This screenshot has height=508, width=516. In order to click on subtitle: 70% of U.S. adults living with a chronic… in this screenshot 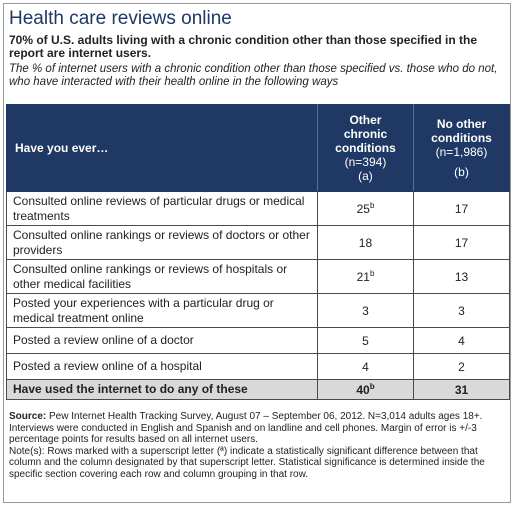, I will do `click(243, 46)`.